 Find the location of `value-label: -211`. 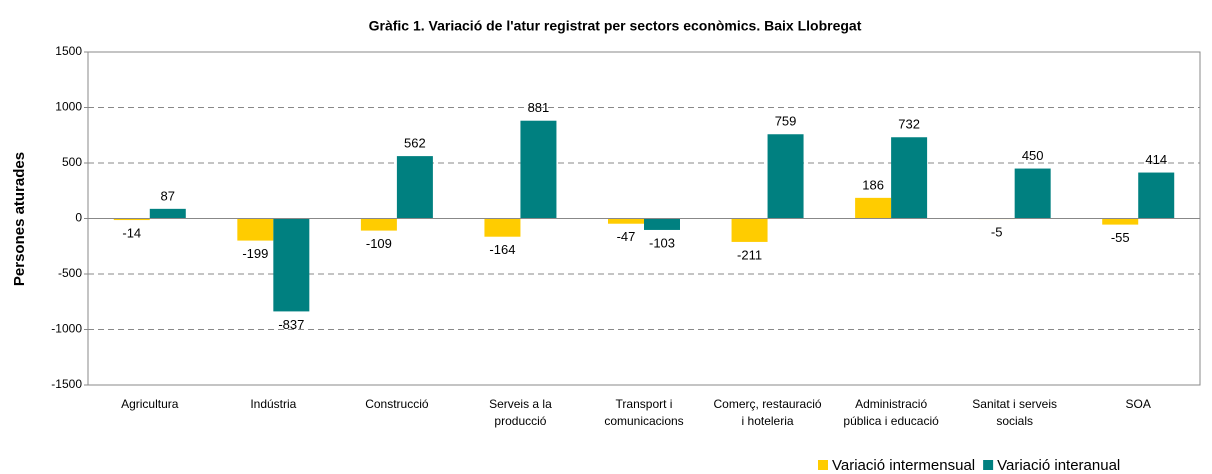

value-label: -211 is located at coordinates (749, 254).